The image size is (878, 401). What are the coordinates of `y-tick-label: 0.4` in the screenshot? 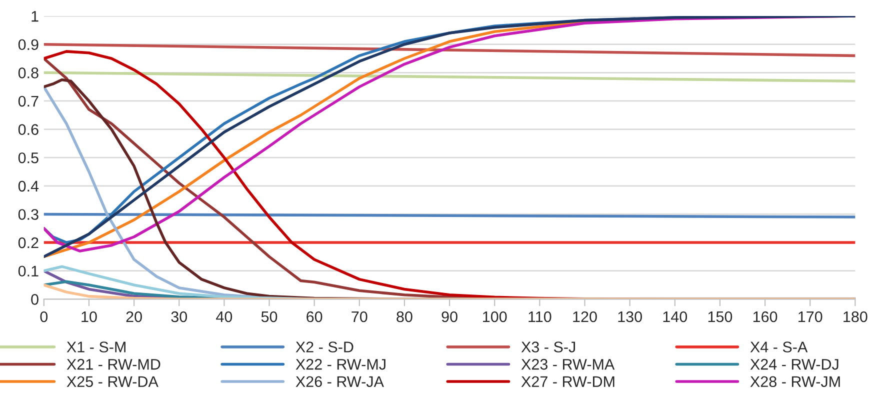 It's located at (28, 186).